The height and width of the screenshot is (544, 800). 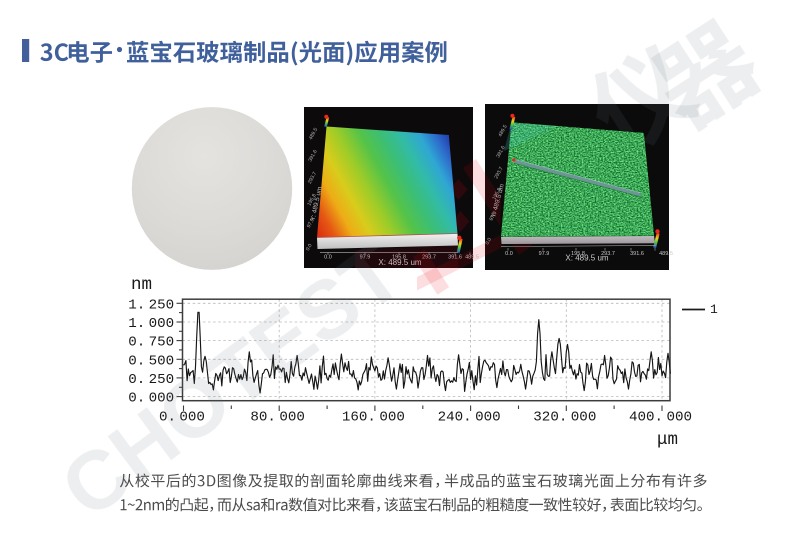 What do you see at coordinates (263, 418) in the screenshot?
I see `svg-text: 80.` at bounding box center [263, 418].